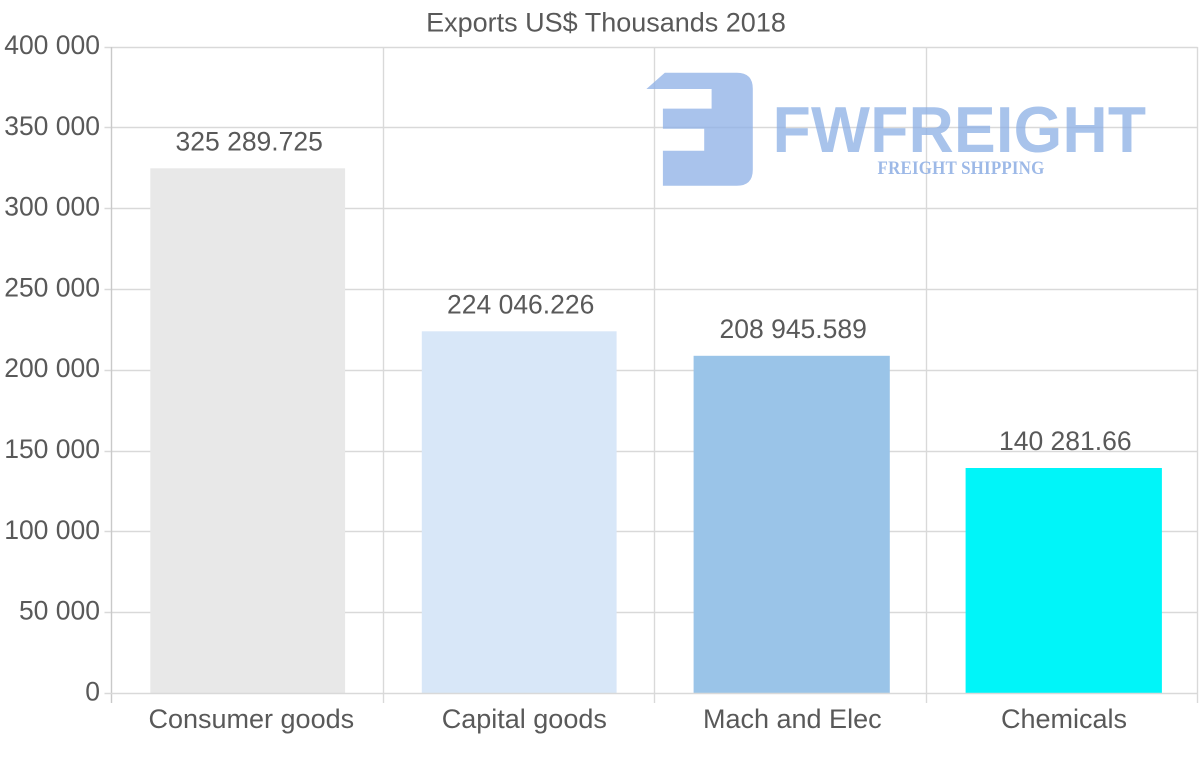 The image size is (1200, 763). What do you see at coordinates (960, 130) in the screenshot?
I see `svg-text: FWFREIGHT` at bounding box center [960, 130].